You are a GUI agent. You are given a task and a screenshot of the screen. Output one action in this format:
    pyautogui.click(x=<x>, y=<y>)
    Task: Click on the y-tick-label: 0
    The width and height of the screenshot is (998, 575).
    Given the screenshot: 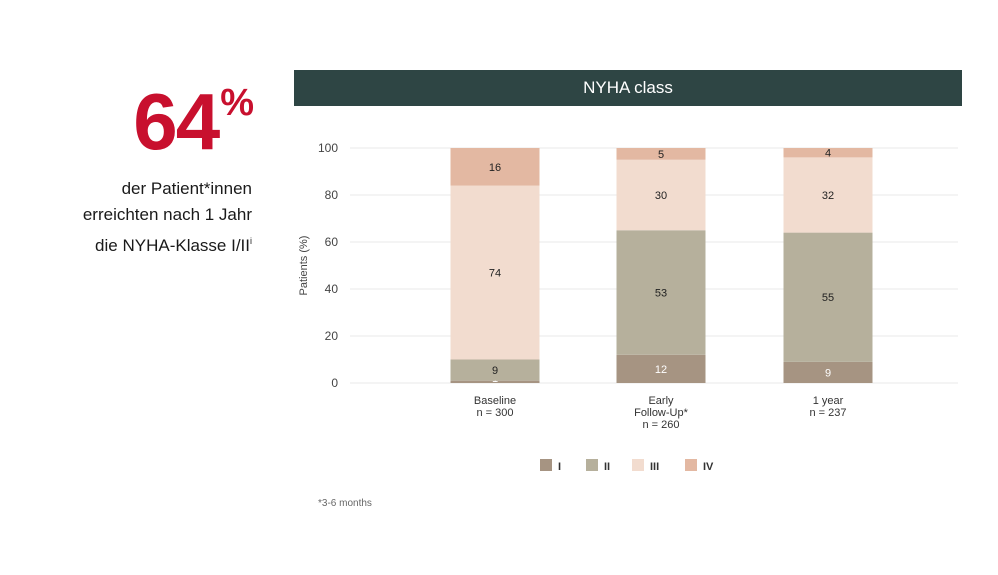 What is the action you would take?
    pyautogui.click(x=334, y=383)
    